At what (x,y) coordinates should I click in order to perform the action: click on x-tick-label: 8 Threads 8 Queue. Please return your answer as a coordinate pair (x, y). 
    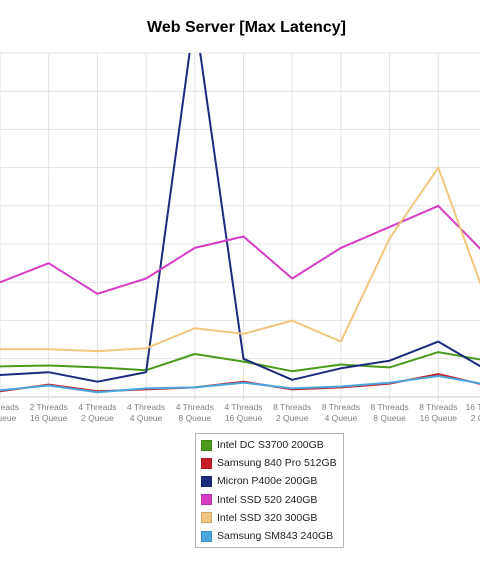
    Looking at the image, I should click on (390, 412).